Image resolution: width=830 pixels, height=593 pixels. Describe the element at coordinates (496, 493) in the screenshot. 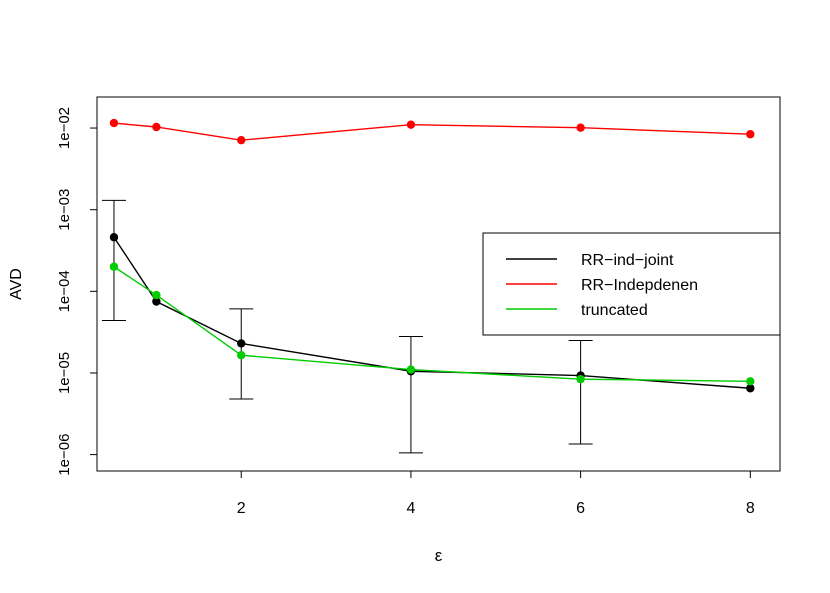

I see `x-axis: 2 4 6 8` at that location.